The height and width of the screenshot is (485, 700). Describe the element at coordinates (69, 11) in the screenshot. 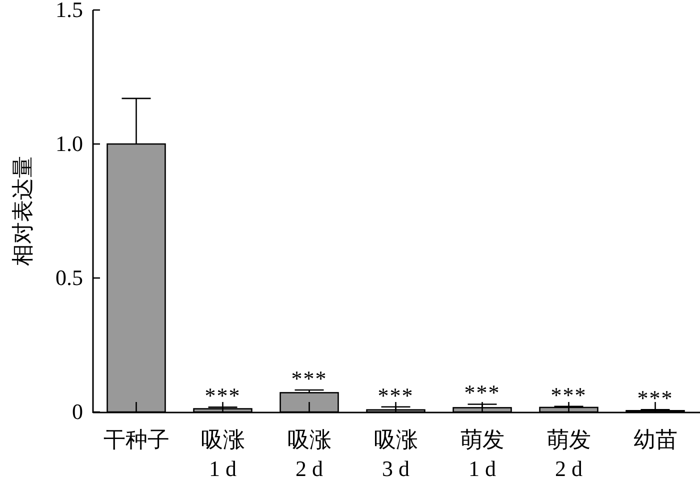

I see `y-tick-label: 1.5` at that location.